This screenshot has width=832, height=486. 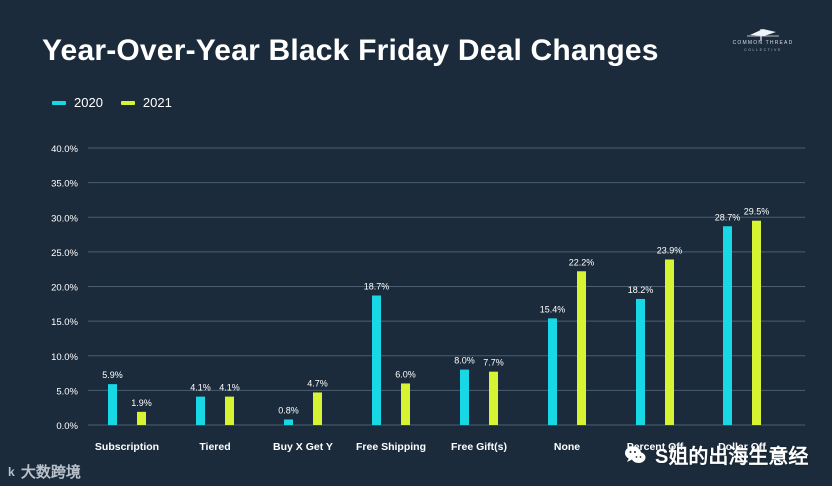 I want to click on y-tick-label: 20.0%, so click(x=64, y=288).